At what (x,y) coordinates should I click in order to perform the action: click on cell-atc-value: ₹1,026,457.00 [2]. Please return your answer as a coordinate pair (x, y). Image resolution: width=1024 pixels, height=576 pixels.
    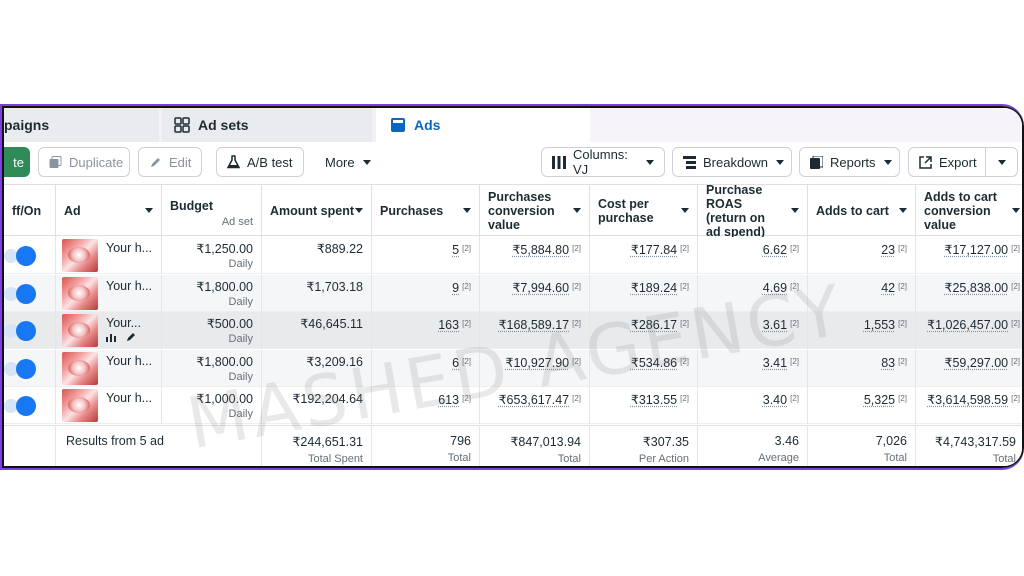
    Looking at the image, I should click on (969, 330).